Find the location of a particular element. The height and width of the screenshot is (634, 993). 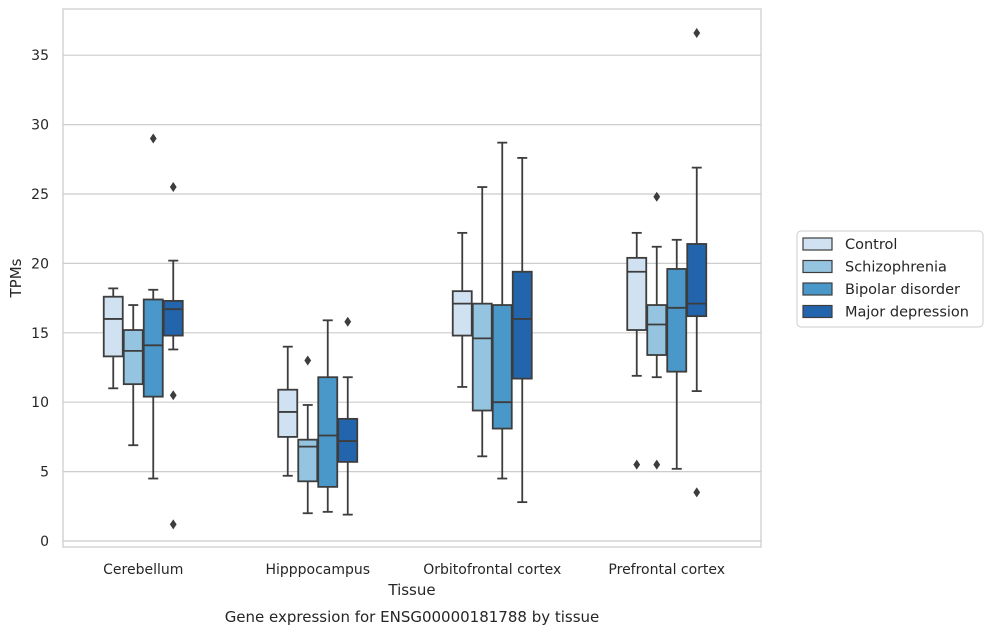

y-tick-label: 0 is located at coordinates (44, 542).